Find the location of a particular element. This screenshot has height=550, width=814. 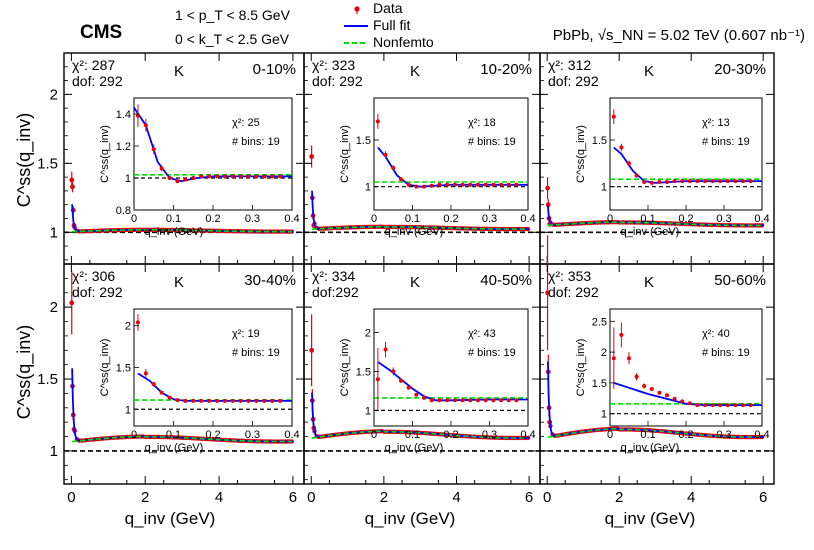

y-tick-label: 1.5 is located at coordinates (47, 379).